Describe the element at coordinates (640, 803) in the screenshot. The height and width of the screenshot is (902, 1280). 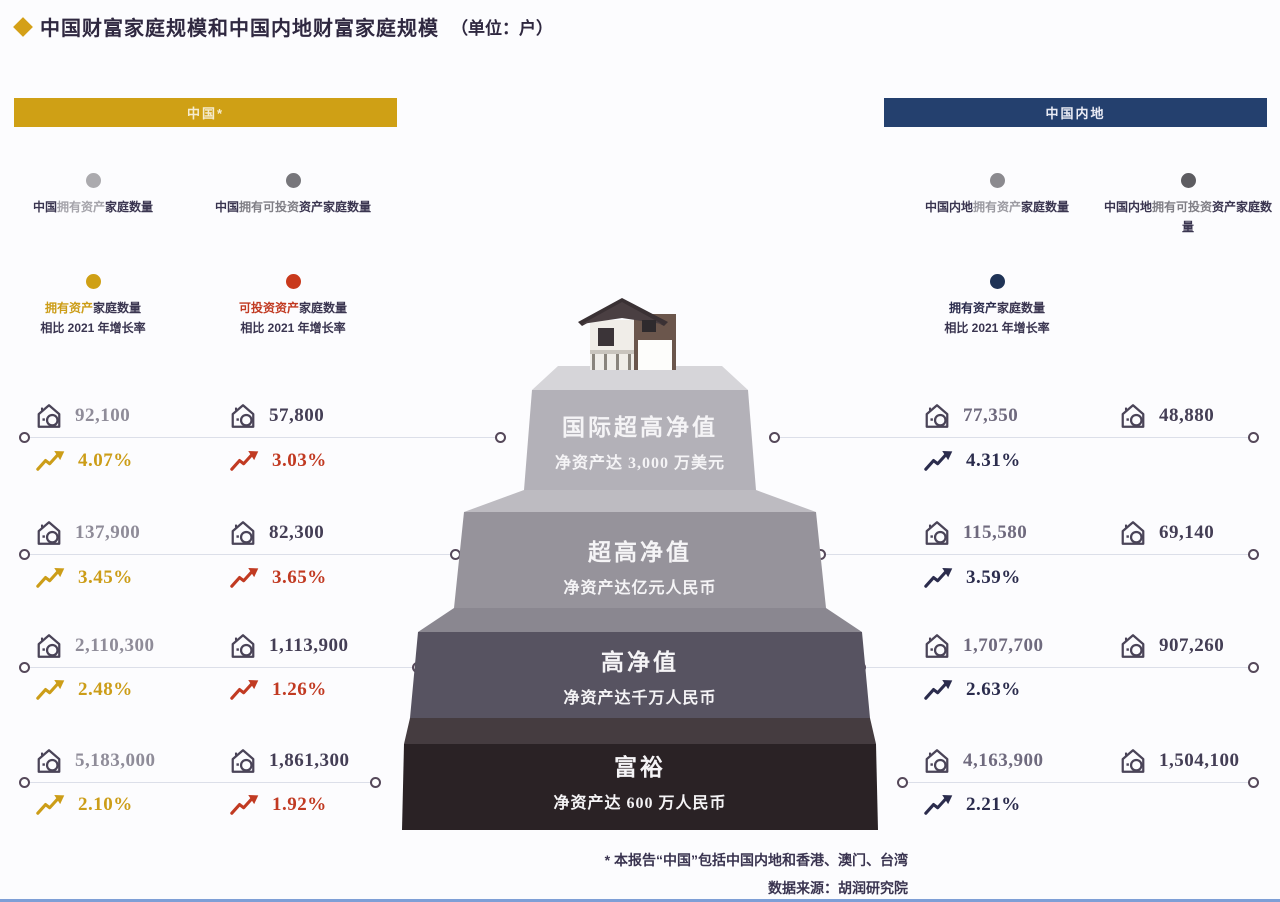
I see `tier4-desc: 净资产达 600 万人民币` at that location.